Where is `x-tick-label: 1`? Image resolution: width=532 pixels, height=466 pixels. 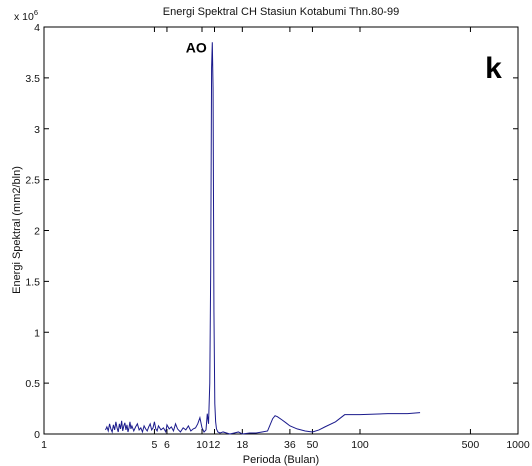
x-tick-label: 1 is located at coordinates (44, 445).